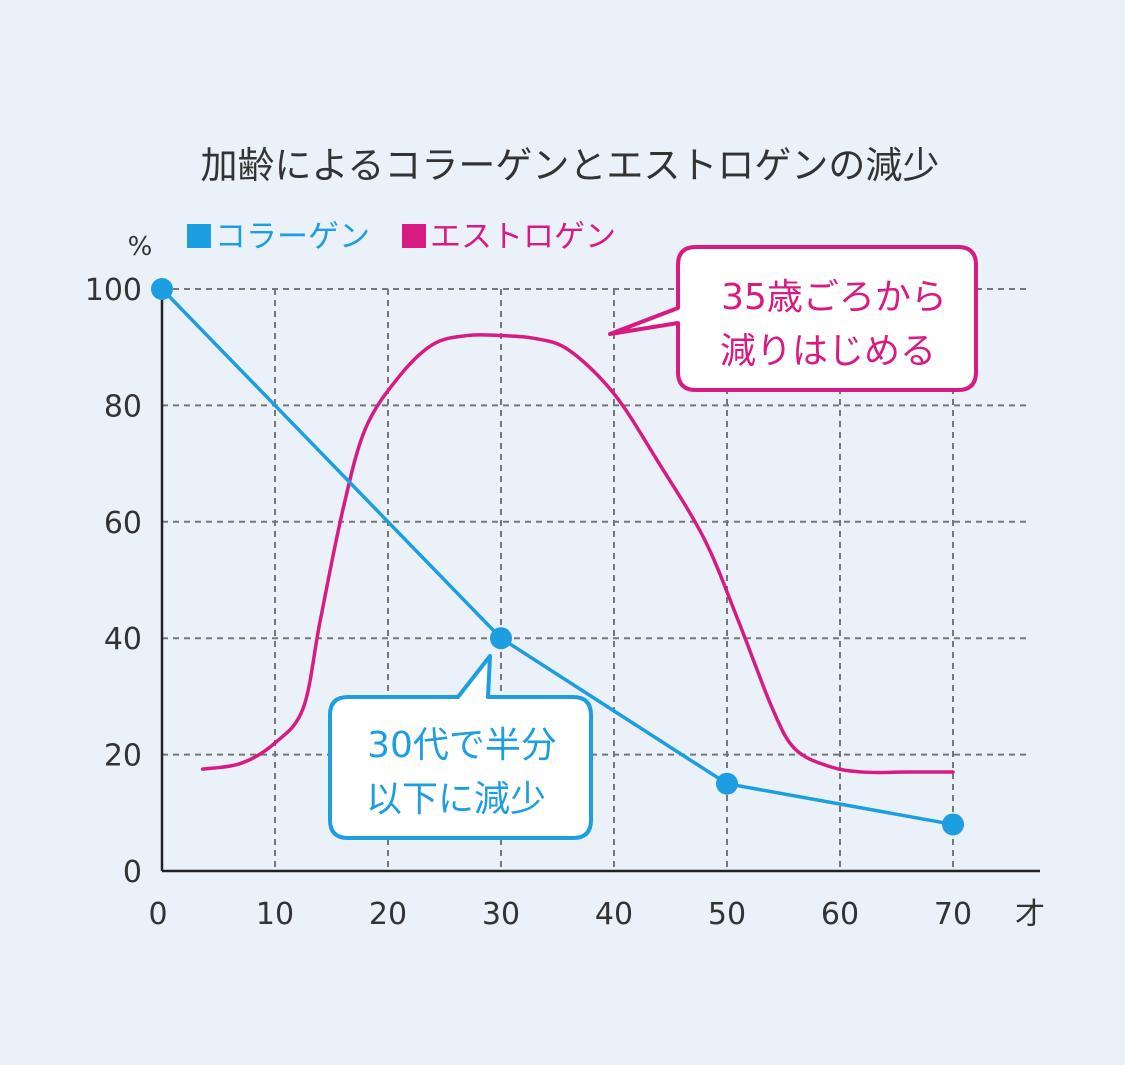 The image size is (1125, 1065). What do you see at coordinates (275, 914) in the screenshot?
I see `x-tick-label: 10` at bounding box center [275, 914].